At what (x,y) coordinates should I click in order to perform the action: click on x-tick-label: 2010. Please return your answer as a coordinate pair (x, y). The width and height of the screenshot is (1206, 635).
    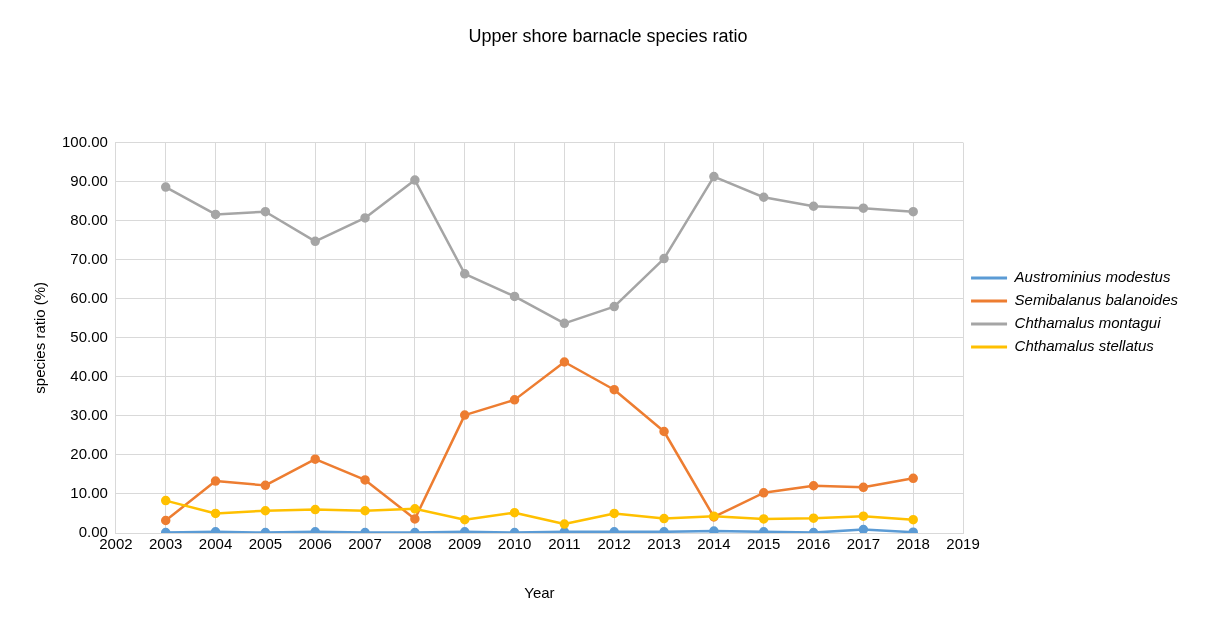
    Looking at the image, I should click on (514, 544).